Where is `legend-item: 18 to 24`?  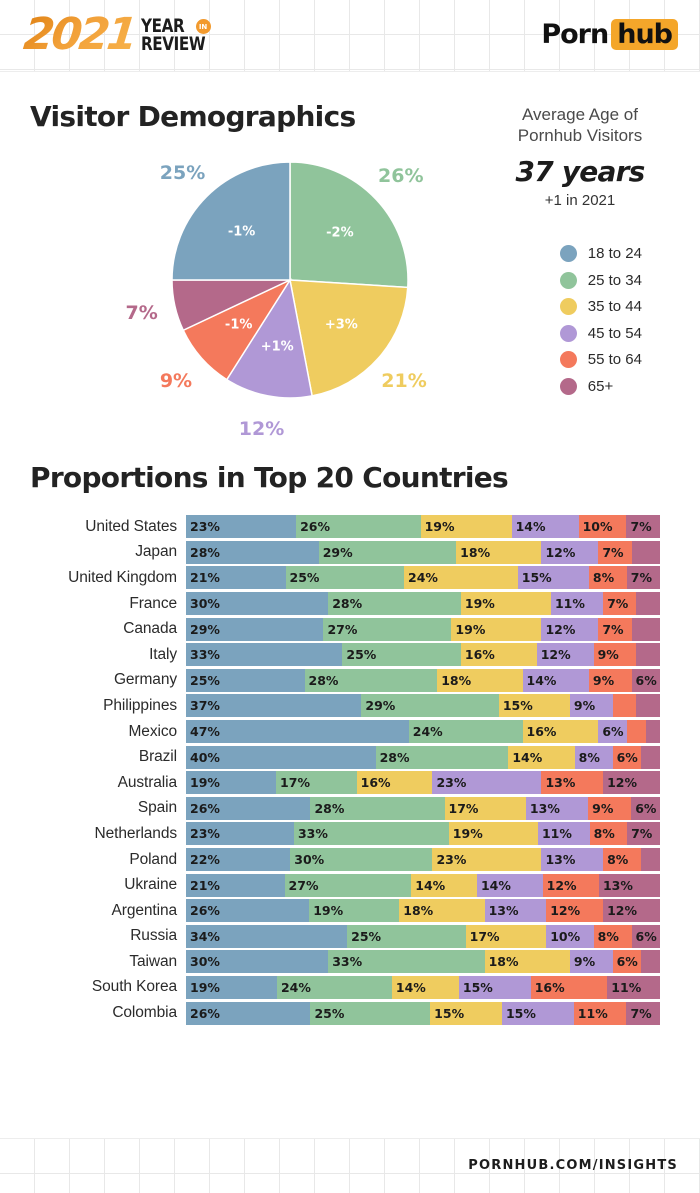 legend-item: 18 to 24 is located at coordinates (600, 253).